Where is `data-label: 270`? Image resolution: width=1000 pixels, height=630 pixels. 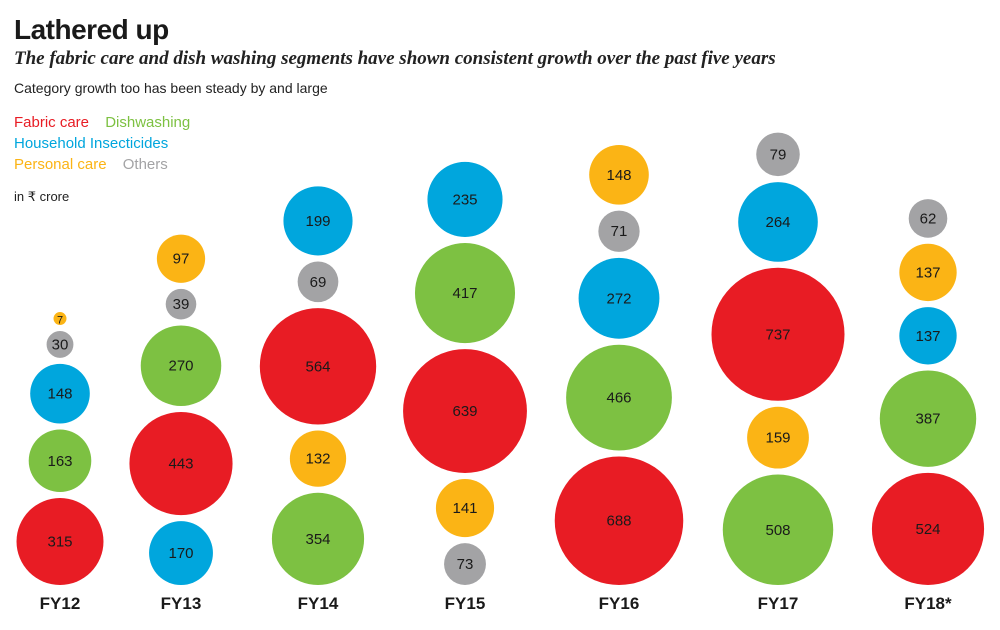 data-label: 270 is located at coordinates (180, 366).